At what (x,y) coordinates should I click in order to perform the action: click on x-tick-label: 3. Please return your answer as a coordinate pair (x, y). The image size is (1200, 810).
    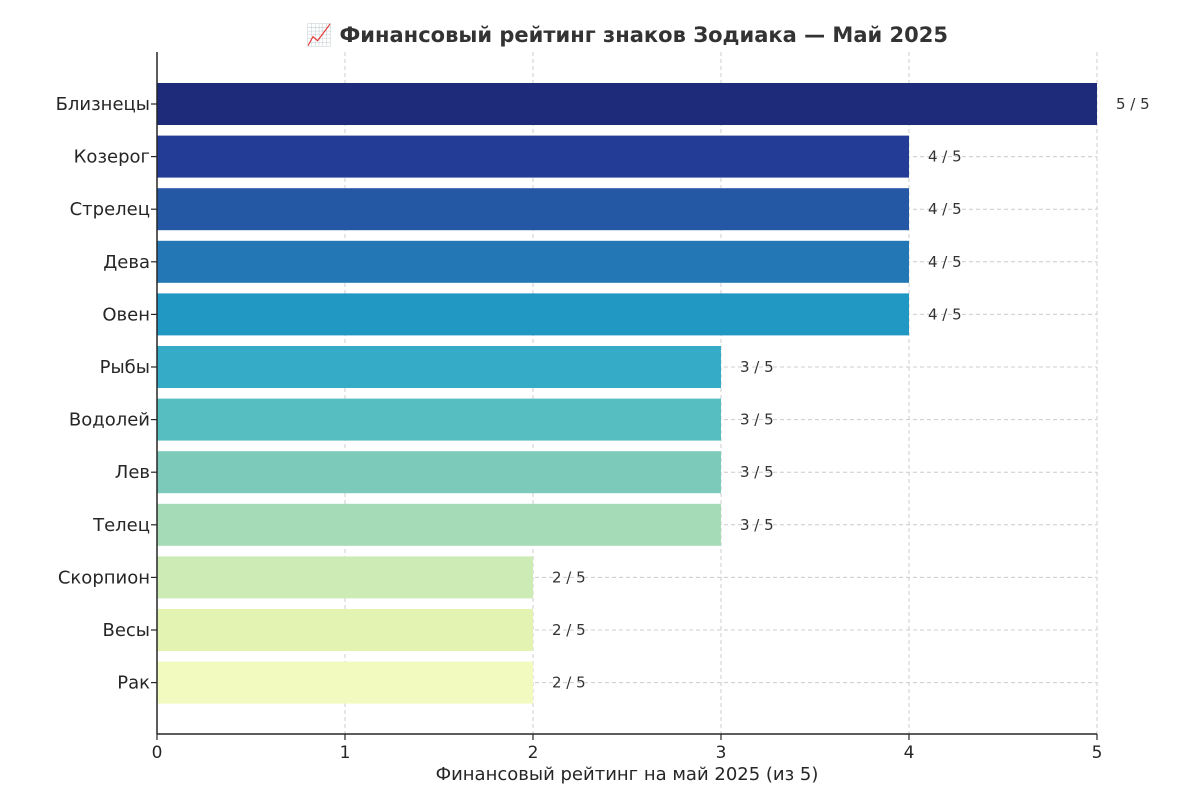
    Looking at the image, I should click on (721, 753).